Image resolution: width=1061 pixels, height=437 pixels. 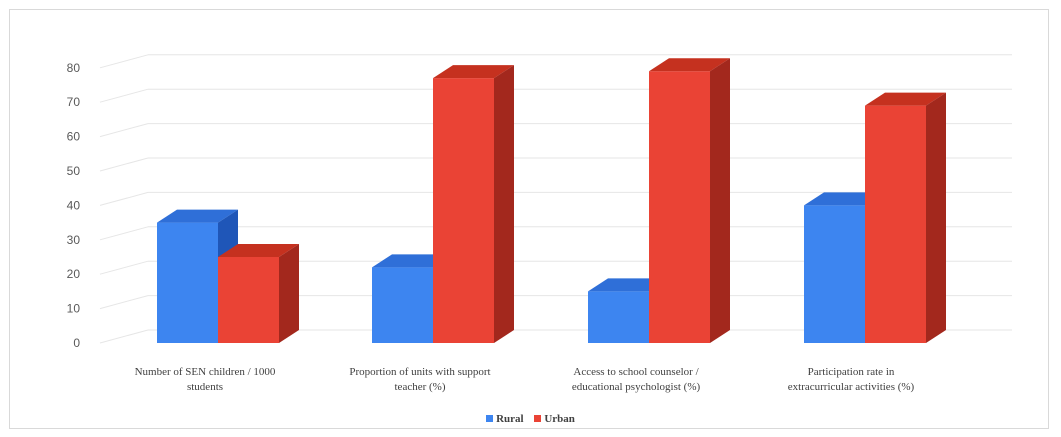 What do you see at coordinates (205, 379) in the screenshot?
I see `category-label-0: Number of SEN children / 1000 students` at bounding box center [205, 379].